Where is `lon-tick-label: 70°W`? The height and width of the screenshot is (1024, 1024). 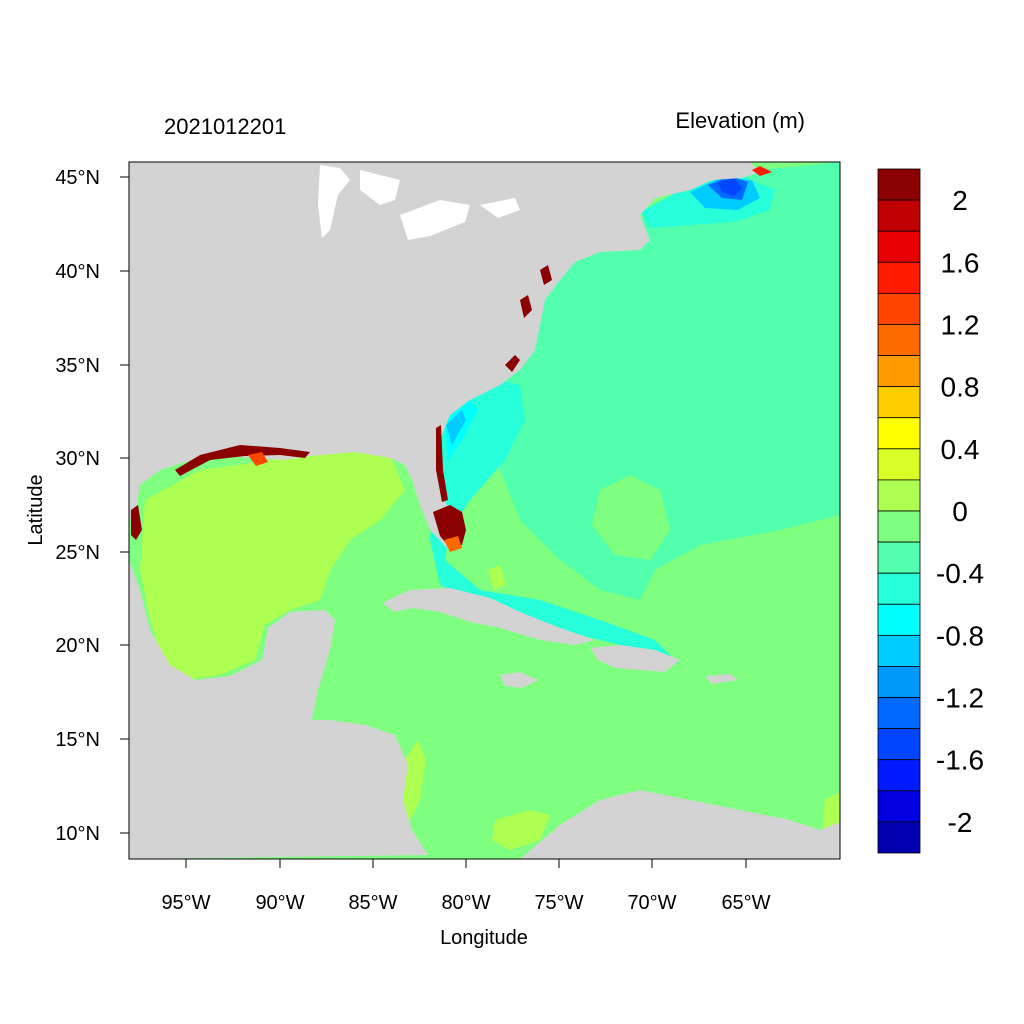
lon-tick-label: 70°W is located at coordinates (651, 903).